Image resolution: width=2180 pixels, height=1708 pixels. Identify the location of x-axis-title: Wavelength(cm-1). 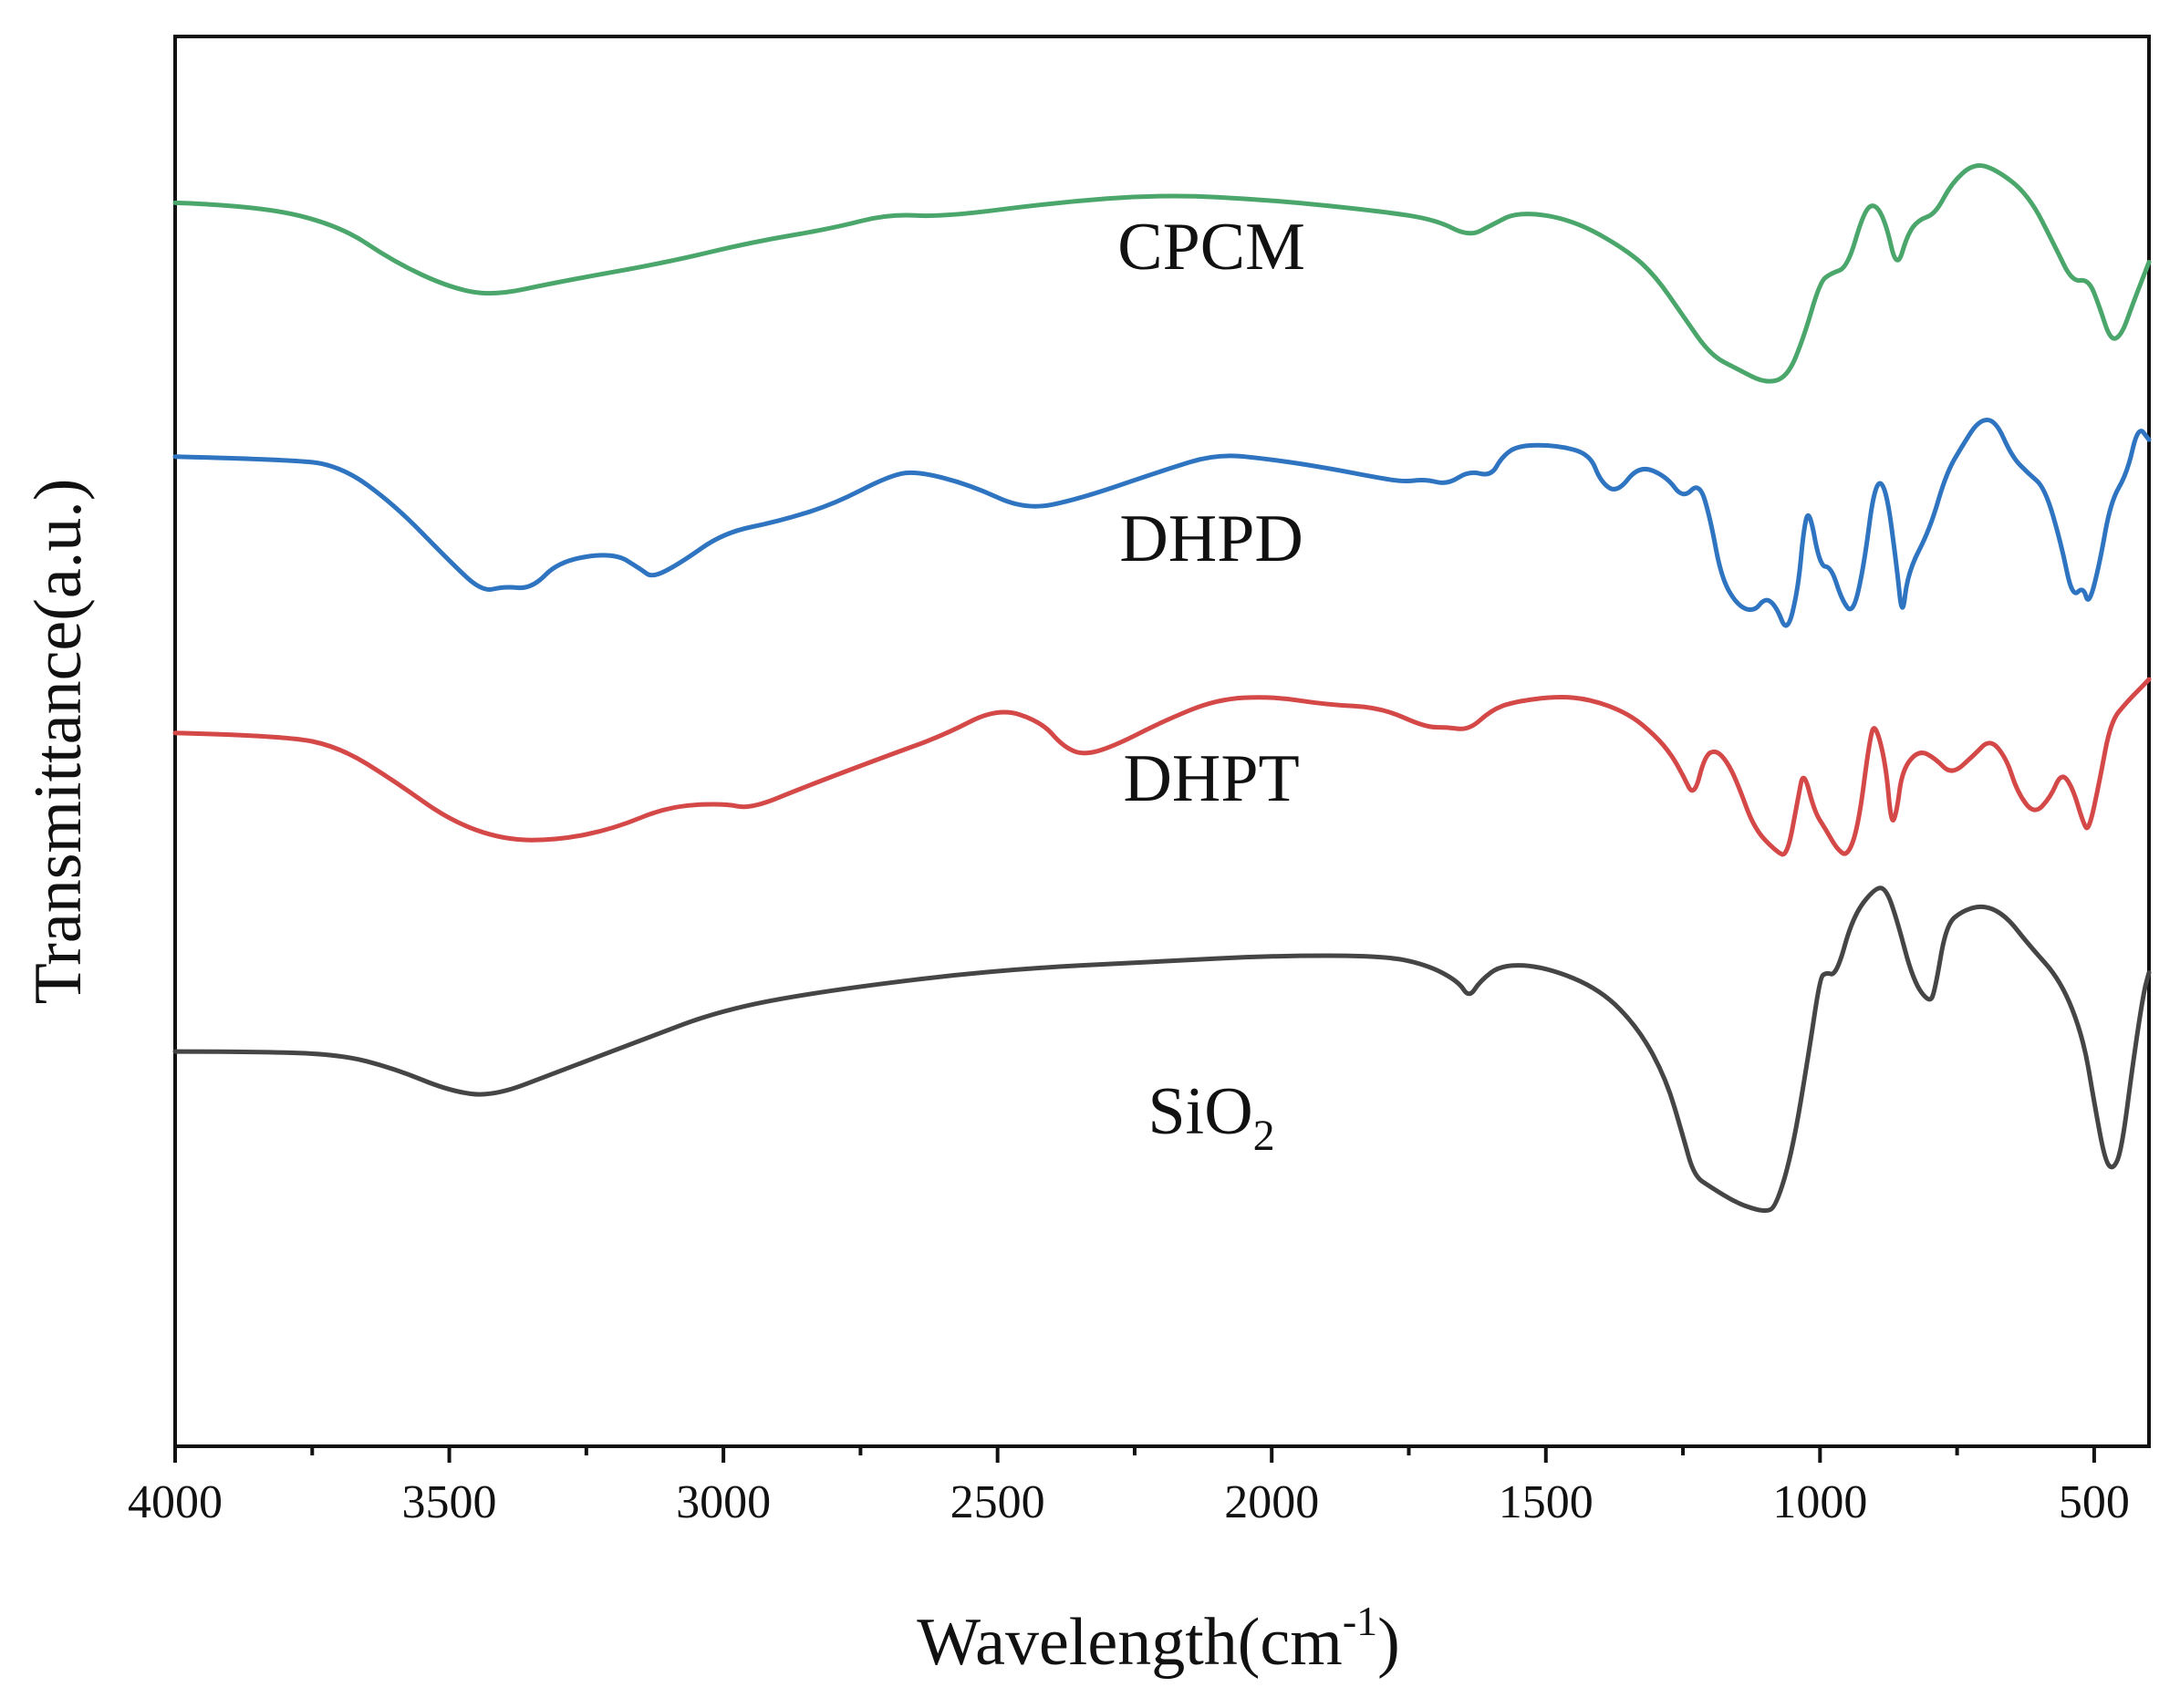
(1158, 1639).